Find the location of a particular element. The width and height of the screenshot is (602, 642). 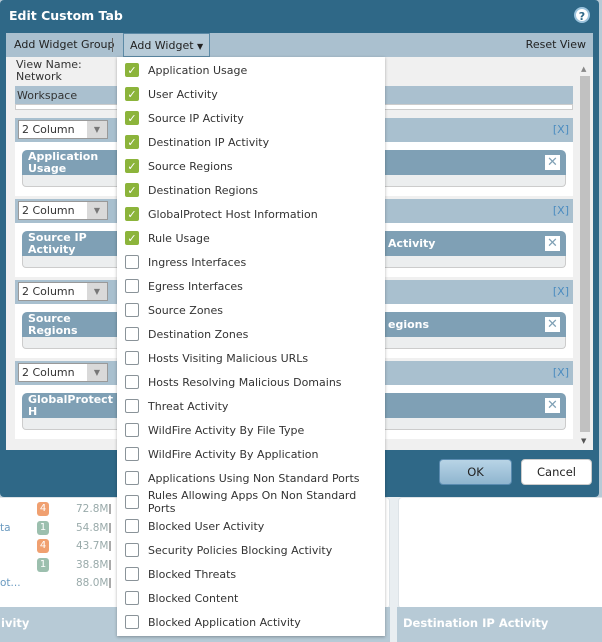

menu-item-label: Source IP Activity is located at coordinates (196, 118).